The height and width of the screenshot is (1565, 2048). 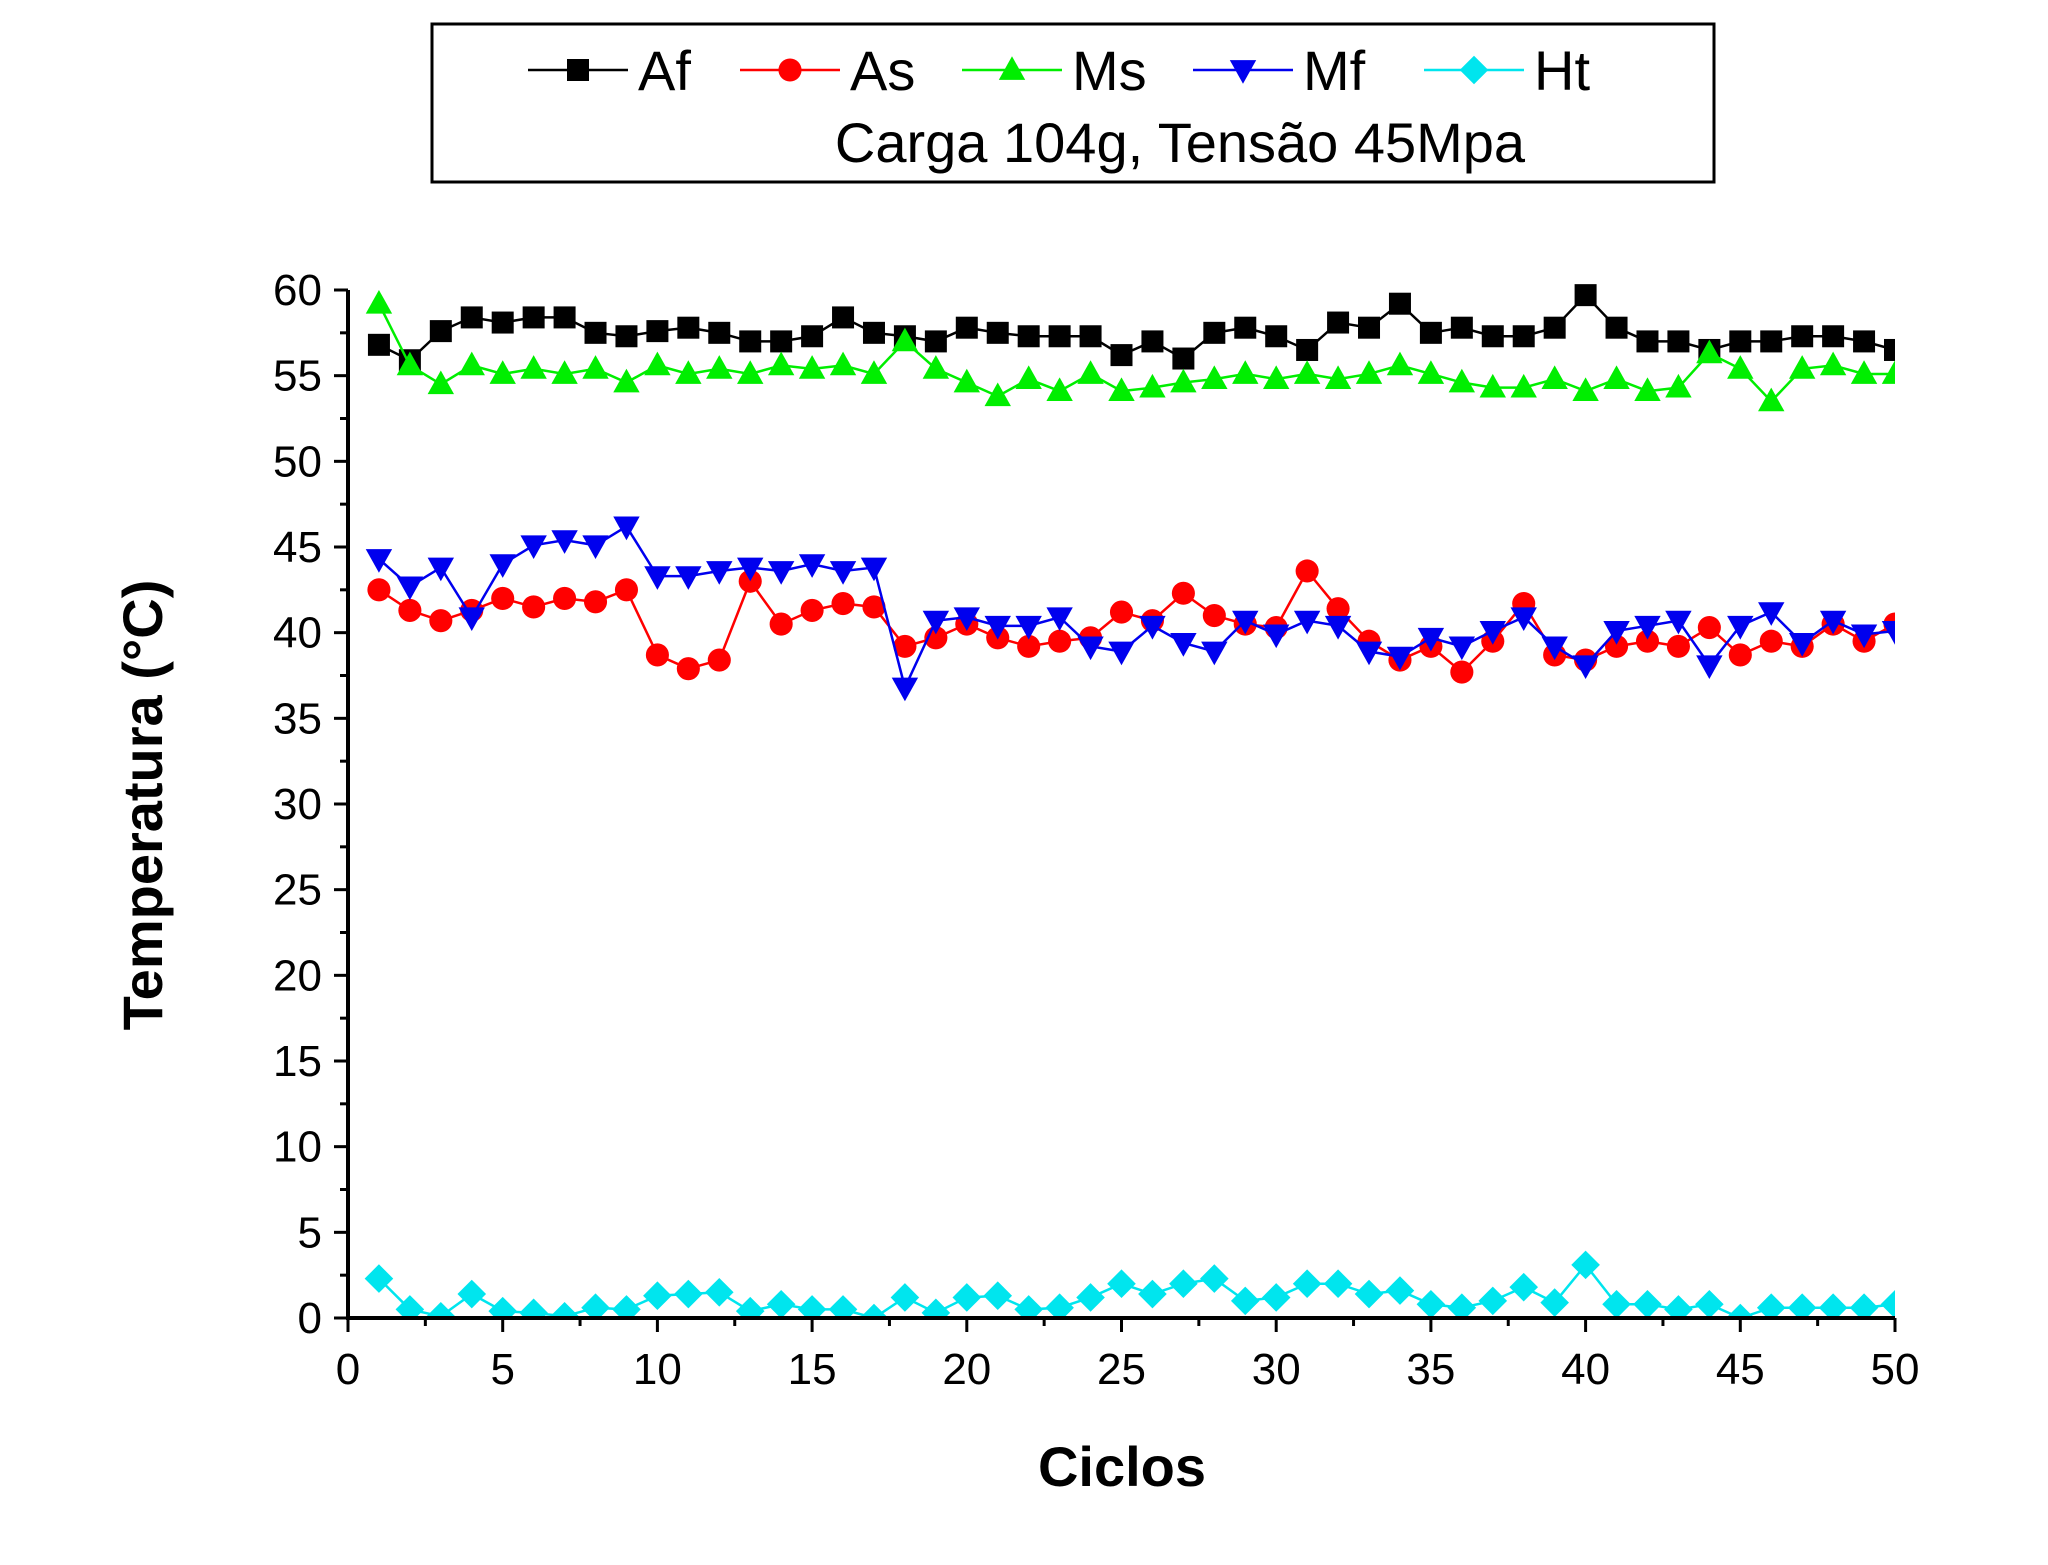 What do you see at coordinates (348, 1369) in the screenshot?
I see `x-tick-label: 0` at bounding box center [348, 1369].